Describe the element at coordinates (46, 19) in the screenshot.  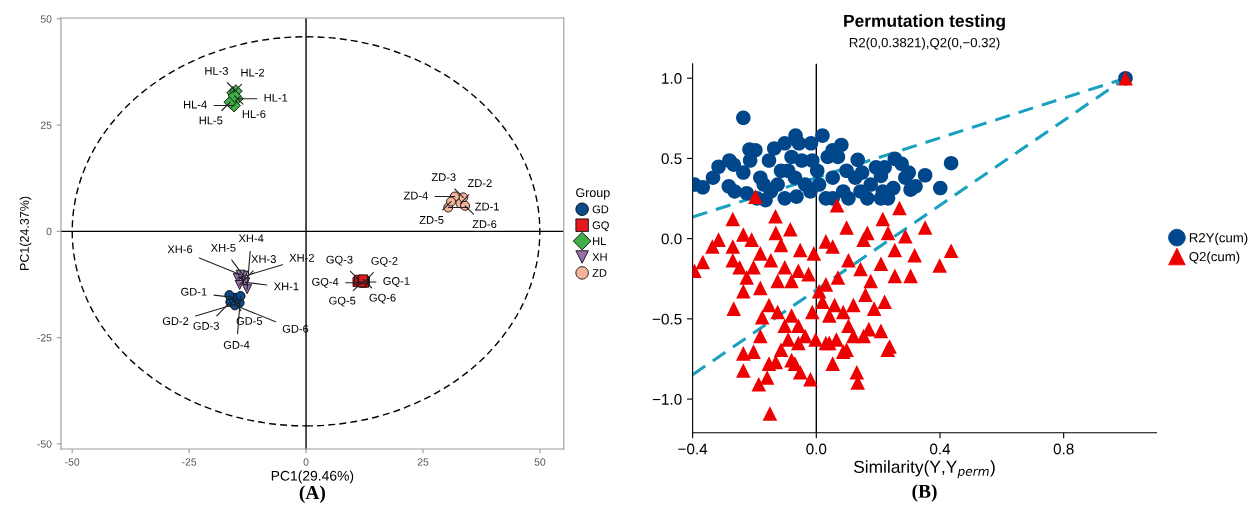
I see `y-tick-label: 50` at that location.